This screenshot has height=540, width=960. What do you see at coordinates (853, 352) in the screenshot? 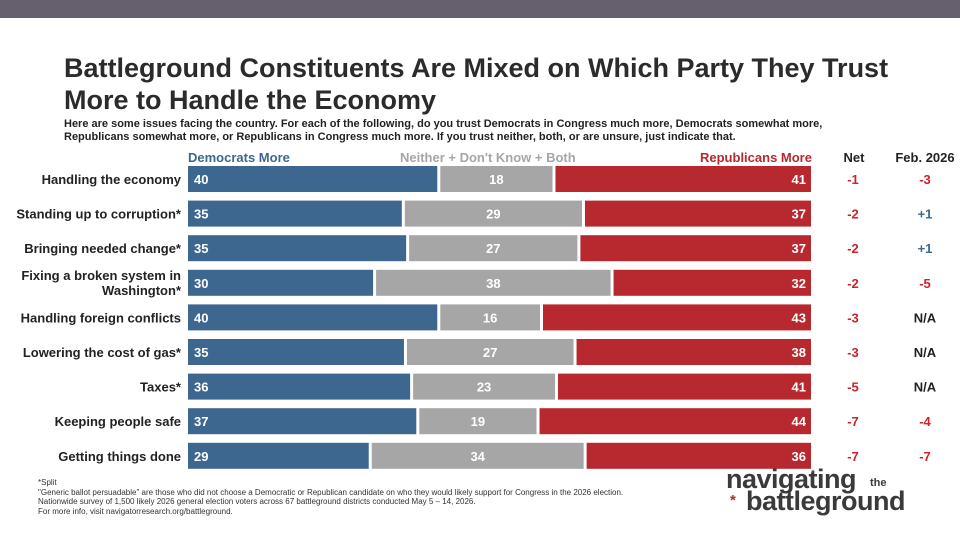
I see `net-value-lowering-the-cost-of-gas: -3` at bounding box center [853, 352].